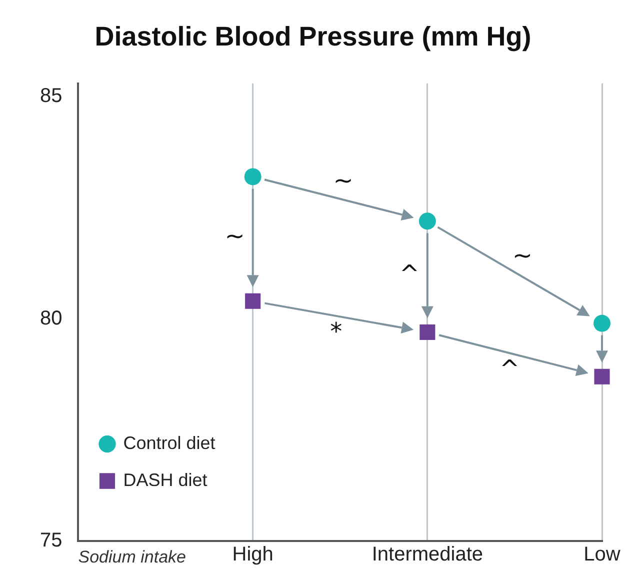 This screenshot has height=569, width=630. Describe the element at coordinates (165, 480) in the screenshot. I see `legend-label: DASH diet` at that location.